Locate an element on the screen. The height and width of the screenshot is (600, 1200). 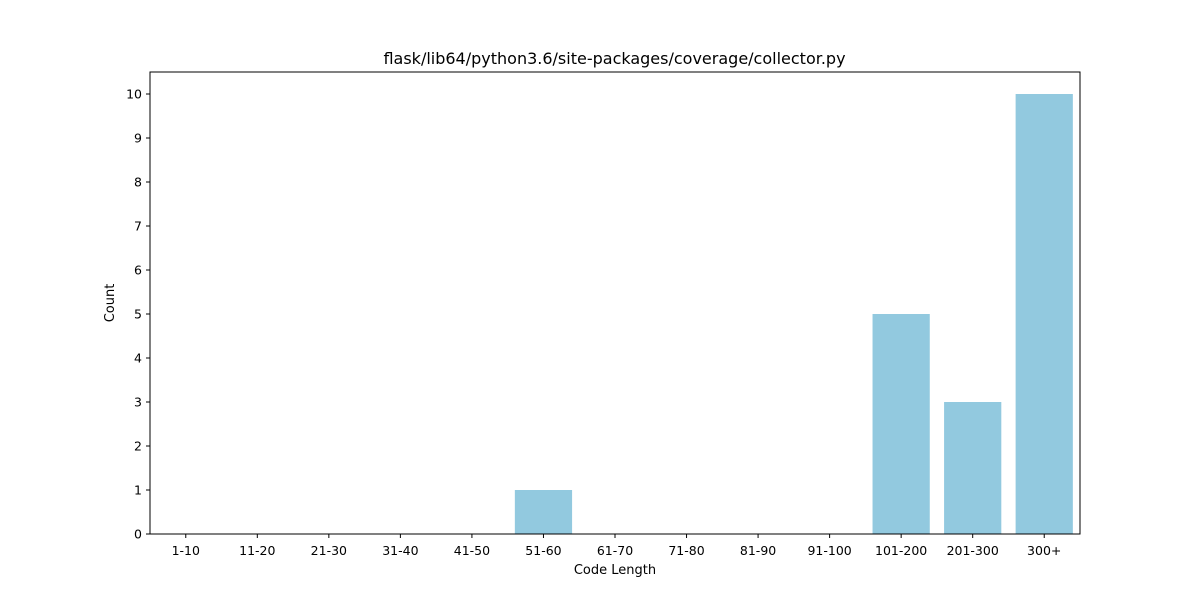
y-tick-label: 6 is located at coordinates (138, 270).